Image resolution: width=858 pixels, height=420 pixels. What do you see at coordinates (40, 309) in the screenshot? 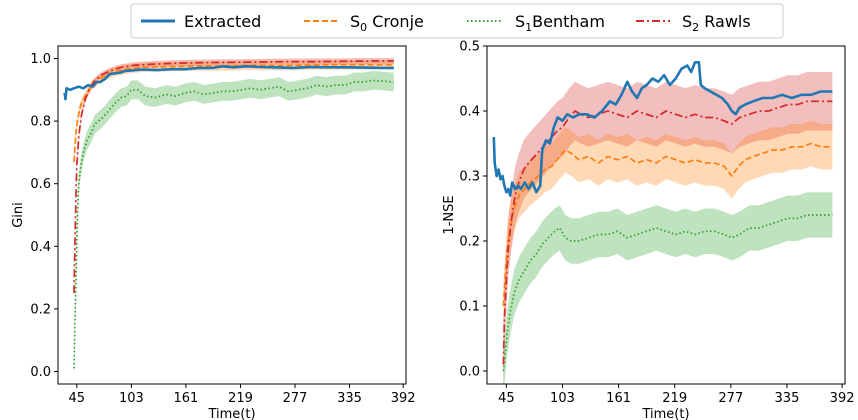
I see `gini-y-tick-label-1: 0.2` at bounding box center [40, 309].